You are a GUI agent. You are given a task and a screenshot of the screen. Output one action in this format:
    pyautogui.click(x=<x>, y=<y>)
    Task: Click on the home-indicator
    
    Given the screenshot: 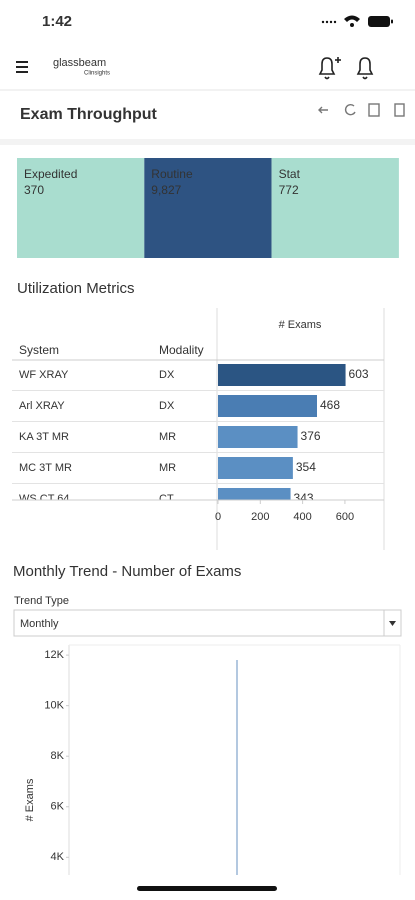 What is the action you would take?
    pyautogui.click(x=207, y=888)
    